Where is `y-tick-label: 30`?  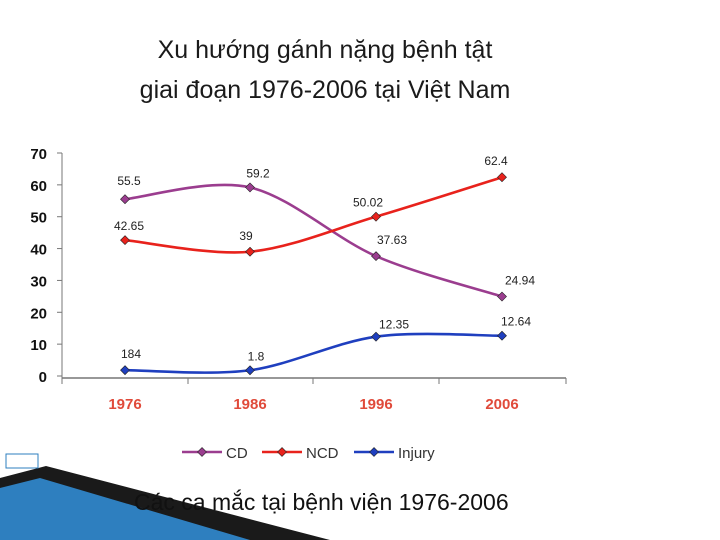 y-tick-label: 30 is located at coordinates (38, 281).